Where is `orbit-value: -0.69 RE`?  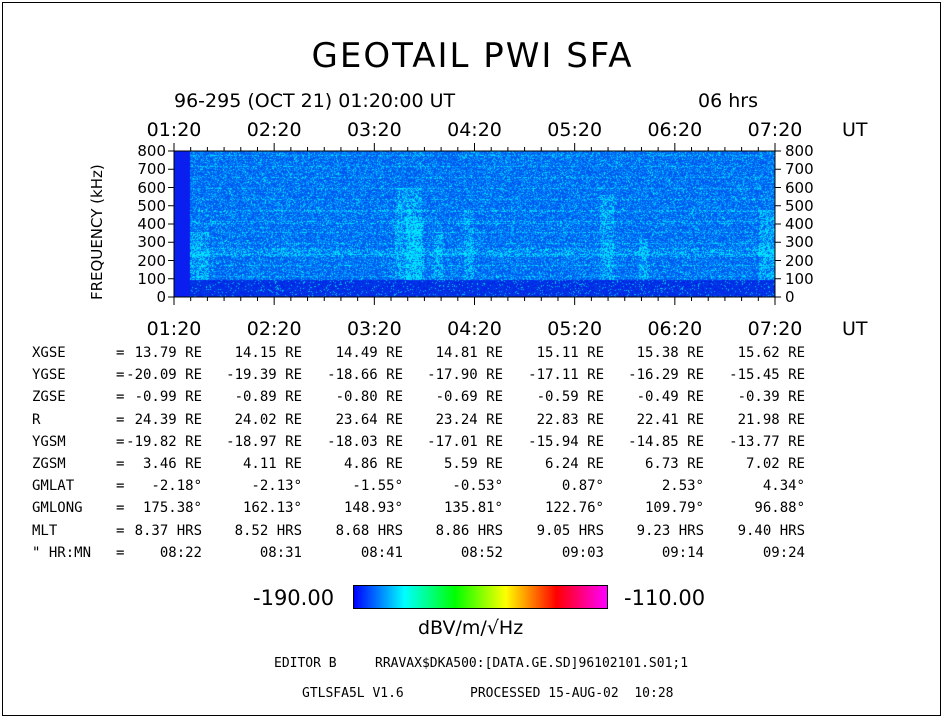
orbit-value: -0.69 RE is located at coordinates (469, 397).